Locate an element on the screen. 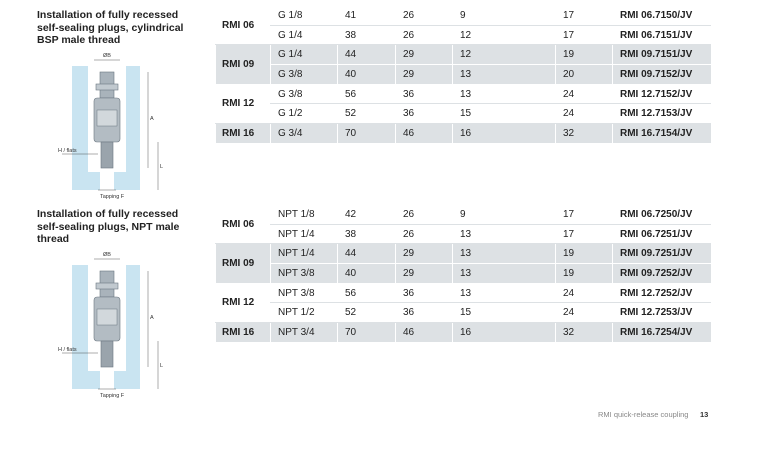  value-cell: NPT 3/8 is located at coordinates (304, 273).